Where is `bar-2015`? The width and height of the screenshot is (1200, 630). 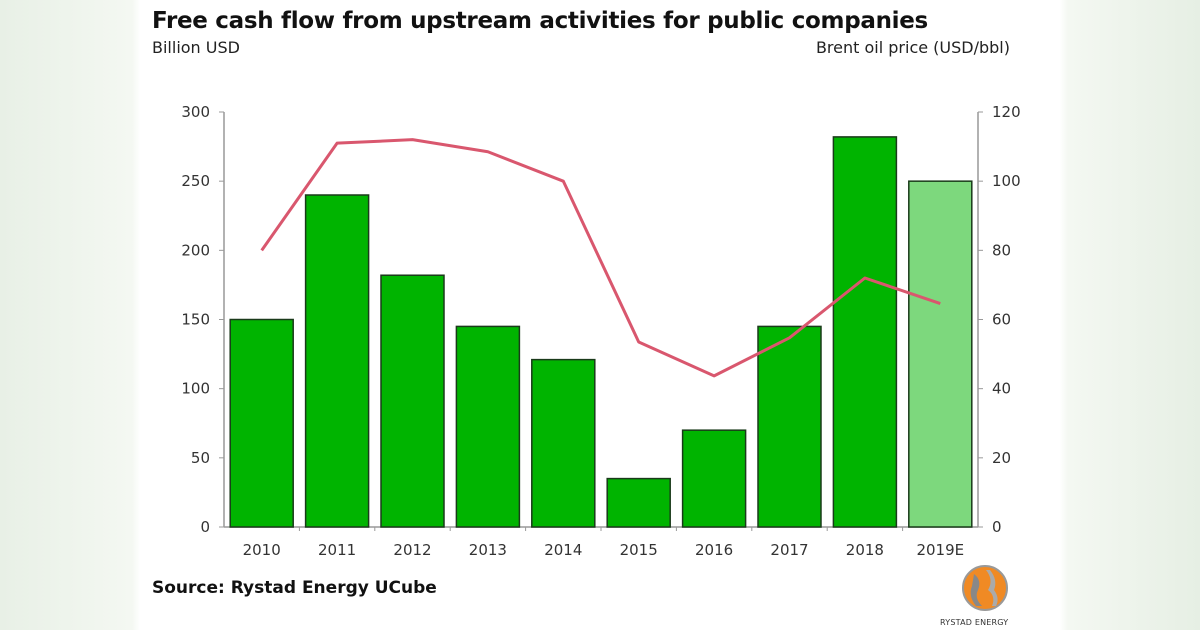
bar-2015 is located at coordinates (638, 502).